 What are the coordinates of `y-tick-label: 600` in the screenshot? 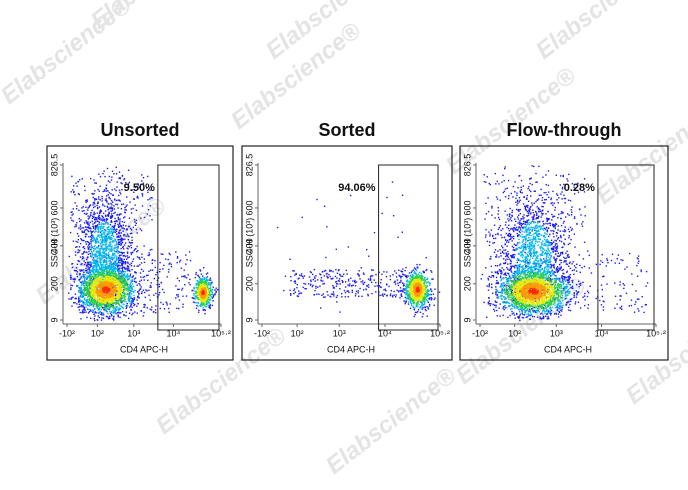 It's located at (54, 207).